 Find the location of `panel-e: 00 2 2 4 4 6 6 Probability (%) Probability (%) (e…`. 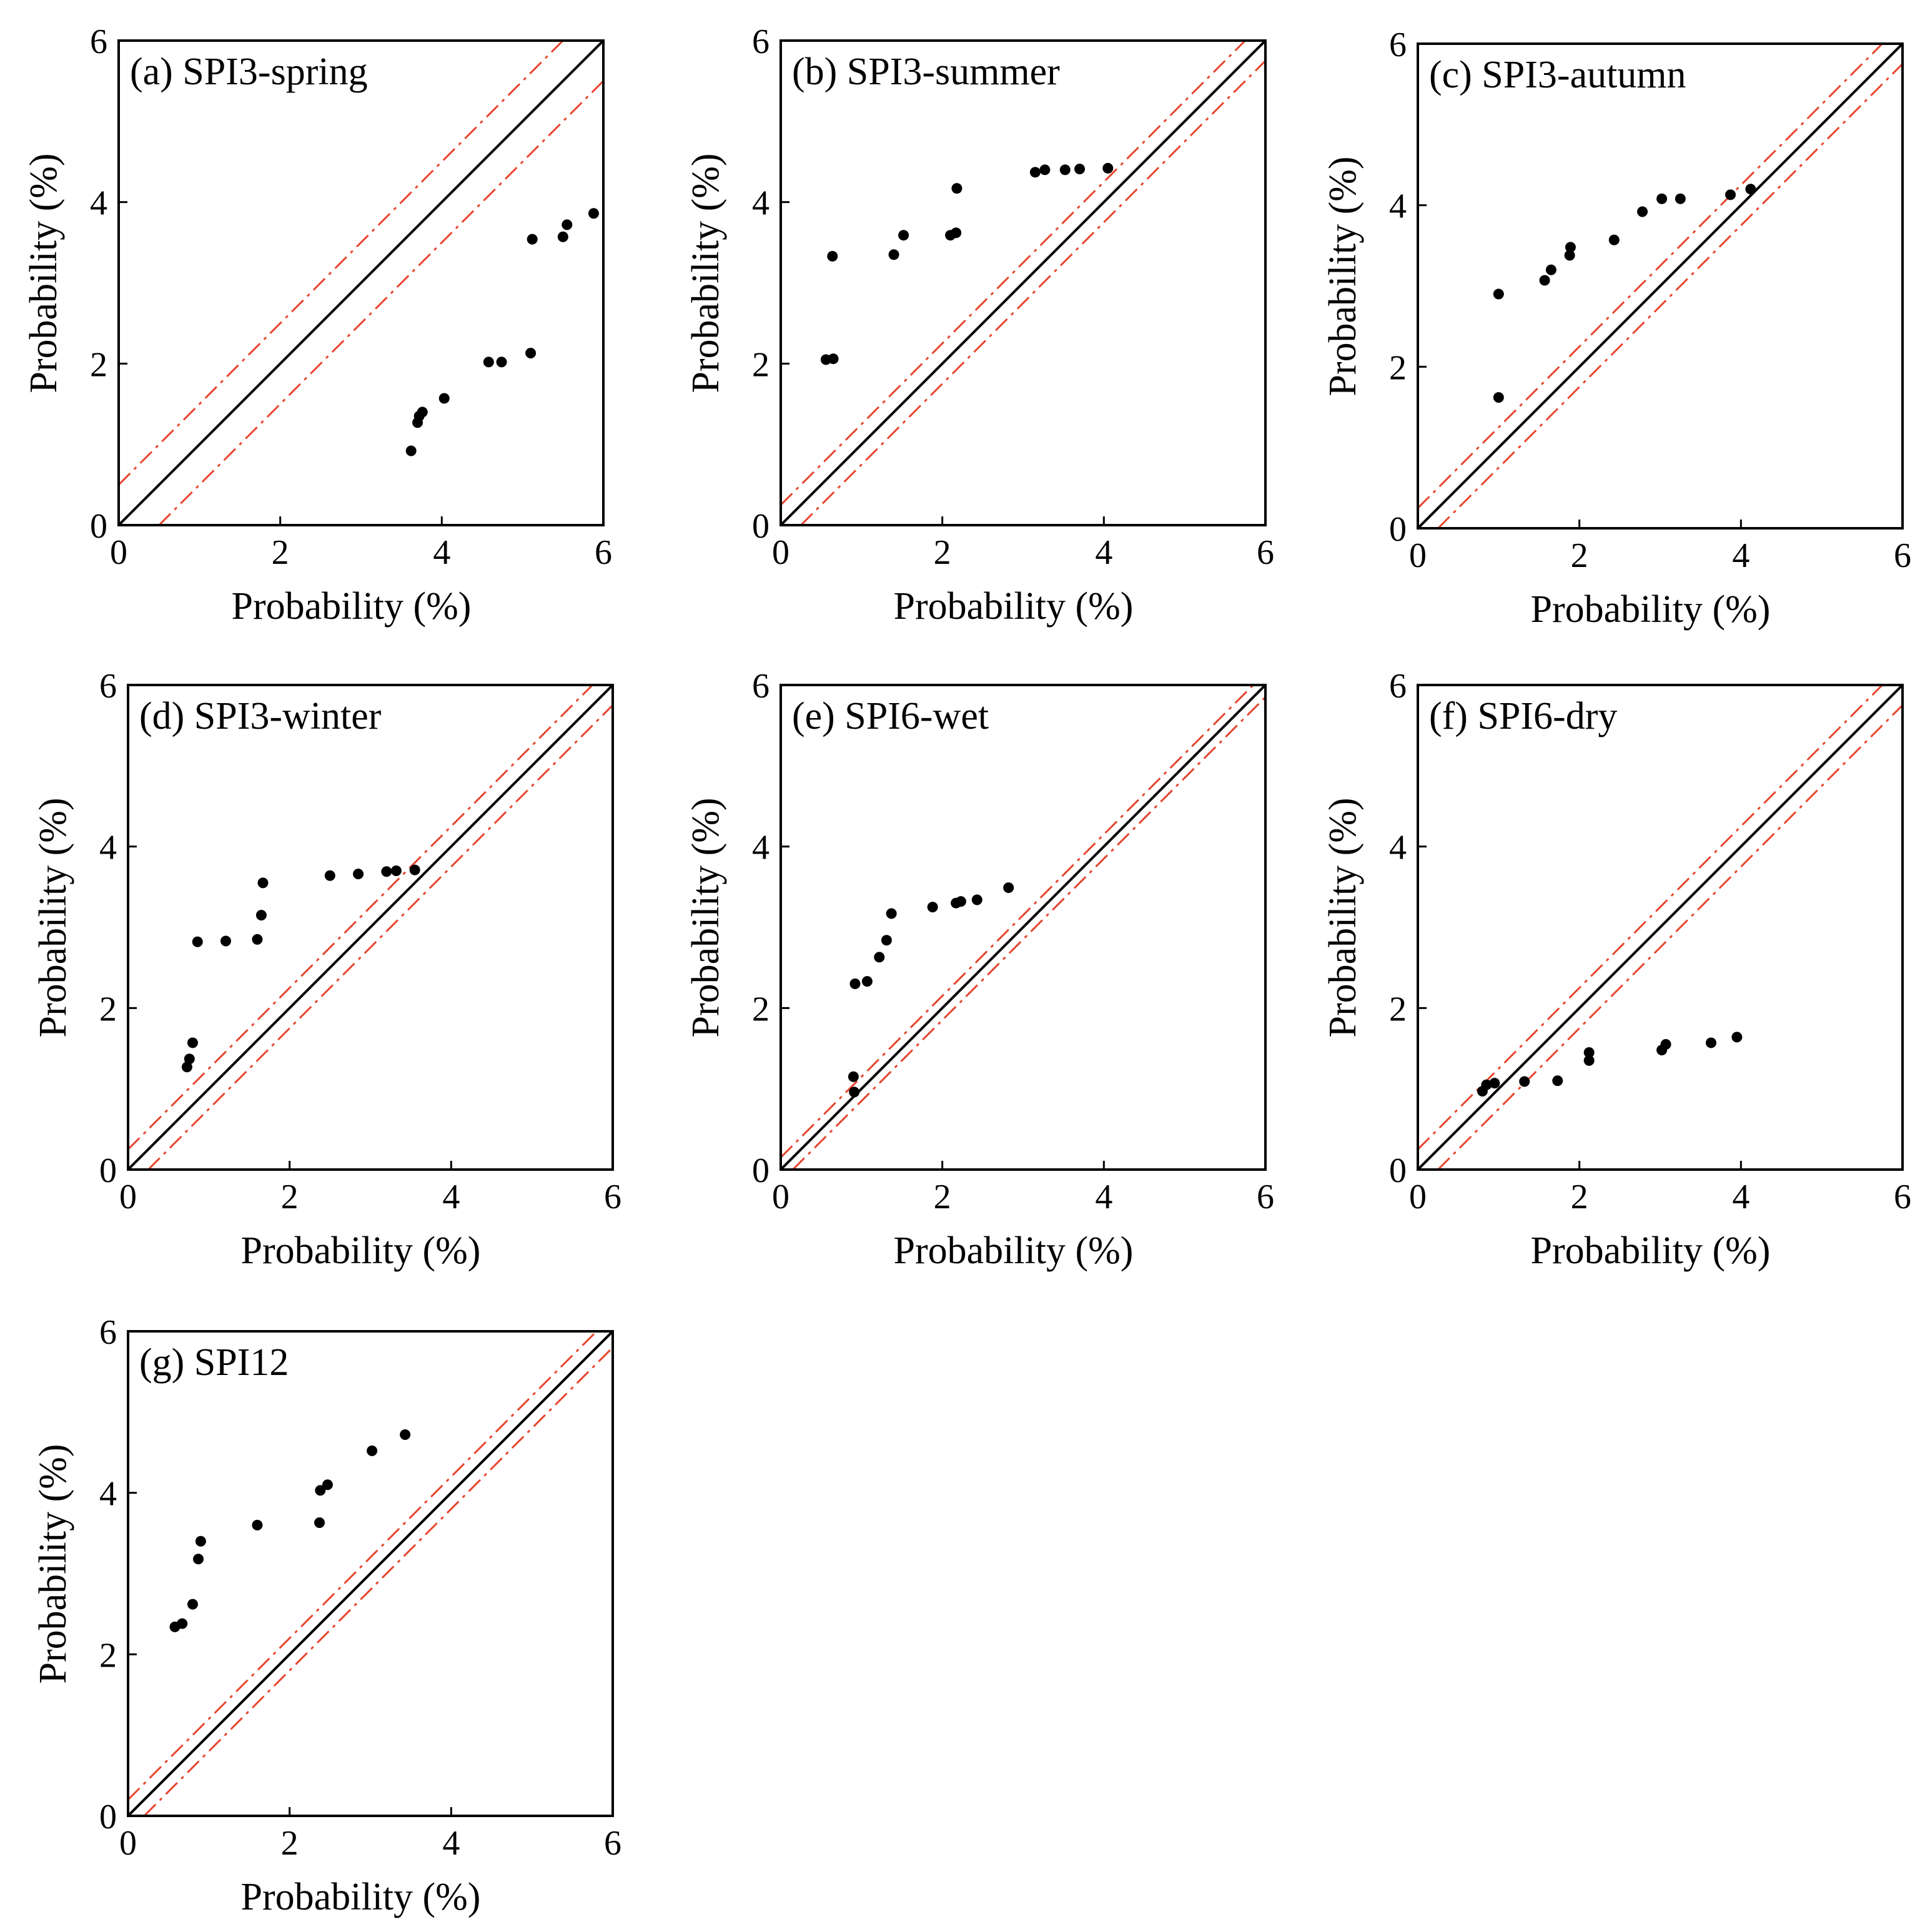

panel-e: 00 2 2 4 4 6 6 Probability (%) Probability (%) (e… is located at coordinates (979, 969).